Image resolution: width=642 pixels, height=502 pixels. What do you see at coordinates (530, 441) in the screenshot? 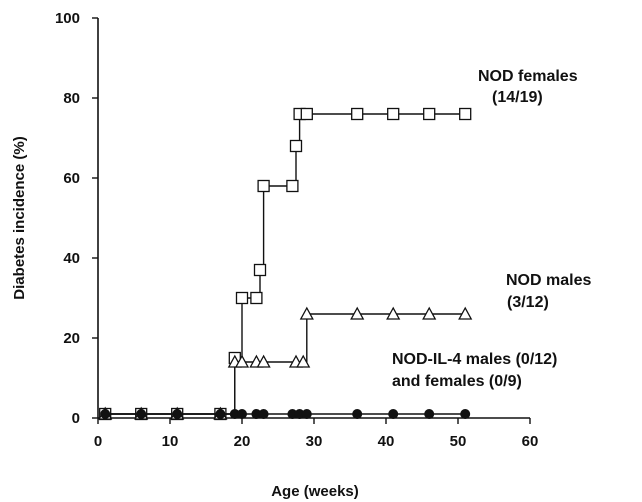
I see `x-tick-label: 60` at bounding box center [530, 441].